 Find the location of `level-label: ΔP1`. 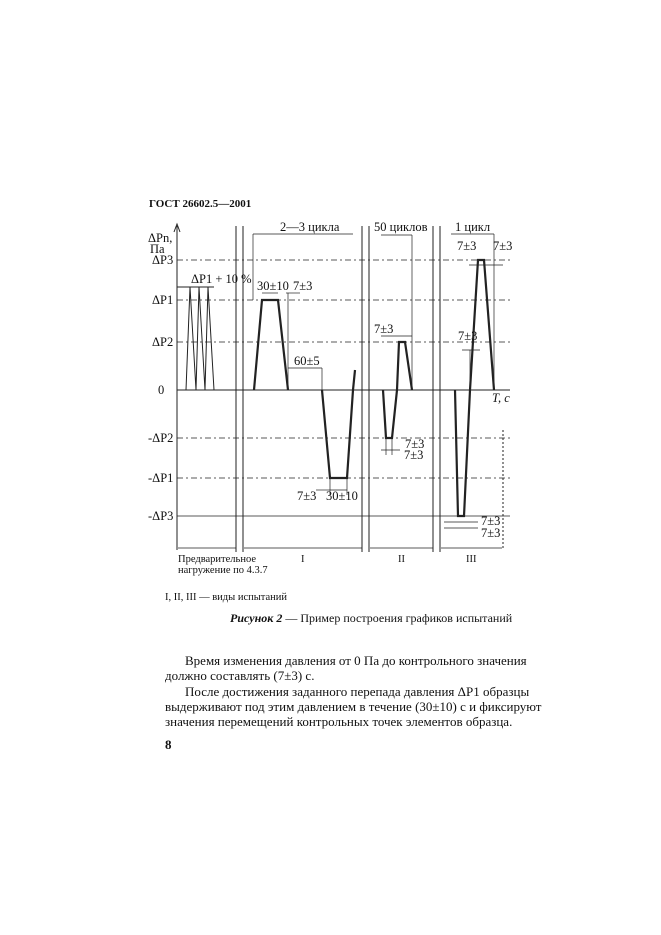

level-label: ΔP1 is located at coordinates (162, 300).